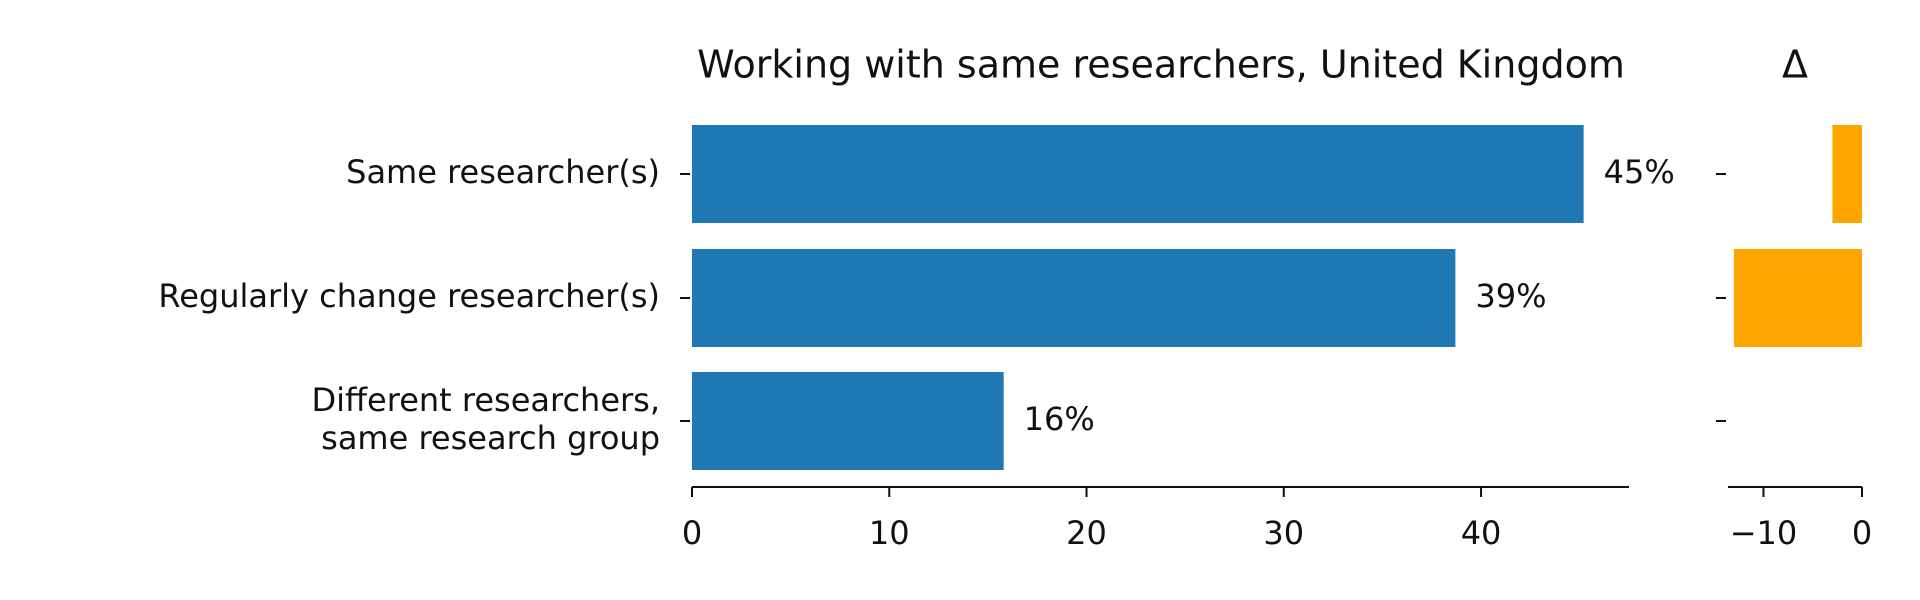 Image resolution: width=1920 pixels, height=600 pixels. What do you see at coordinates (889, 533) in the screenshot?
I see `x-tick-label: 10` at bounding box center [889, 533].